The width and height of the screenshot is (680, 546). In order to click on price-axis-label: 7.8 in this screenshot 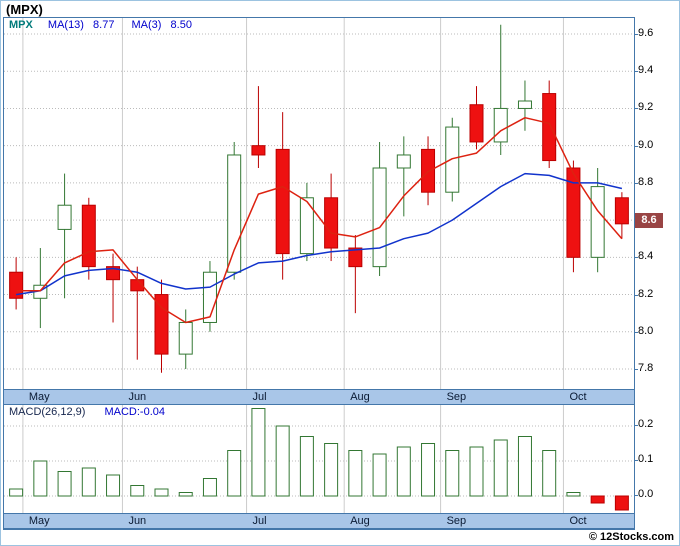, I will do `click(646, 368)`.